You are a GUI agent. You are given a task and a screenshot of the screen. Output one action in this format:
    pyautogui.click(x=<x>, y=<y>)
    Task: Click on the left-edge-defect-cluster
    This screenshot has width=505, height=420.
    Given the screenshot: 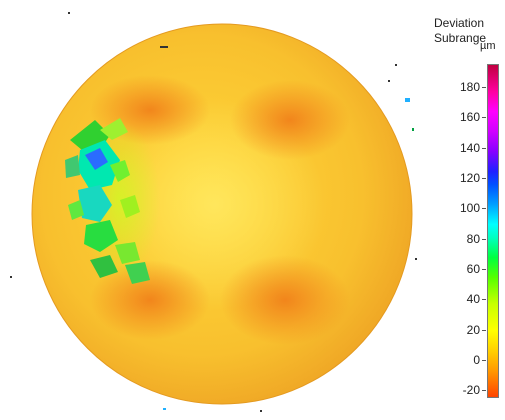 What is the action you would take?
    pyautogui.click(x=107, y=201)
    